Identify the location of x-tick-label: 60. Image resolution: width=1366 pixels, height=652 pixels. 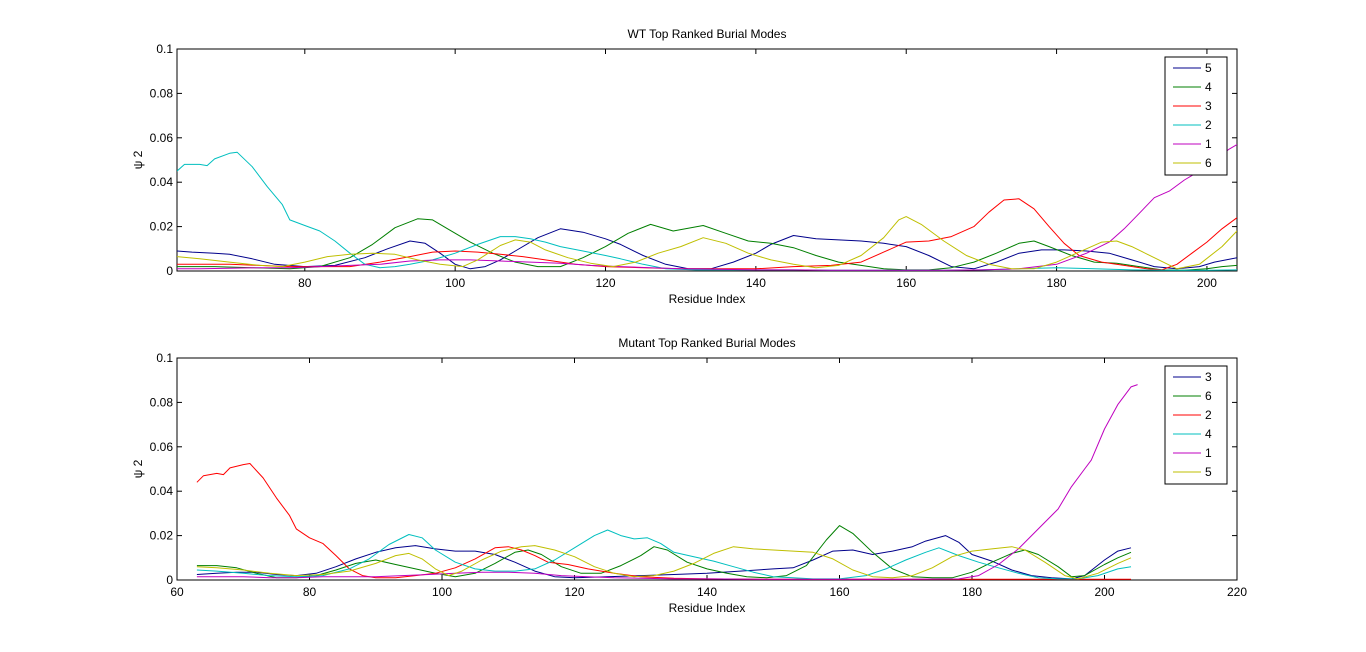
(177, 592).